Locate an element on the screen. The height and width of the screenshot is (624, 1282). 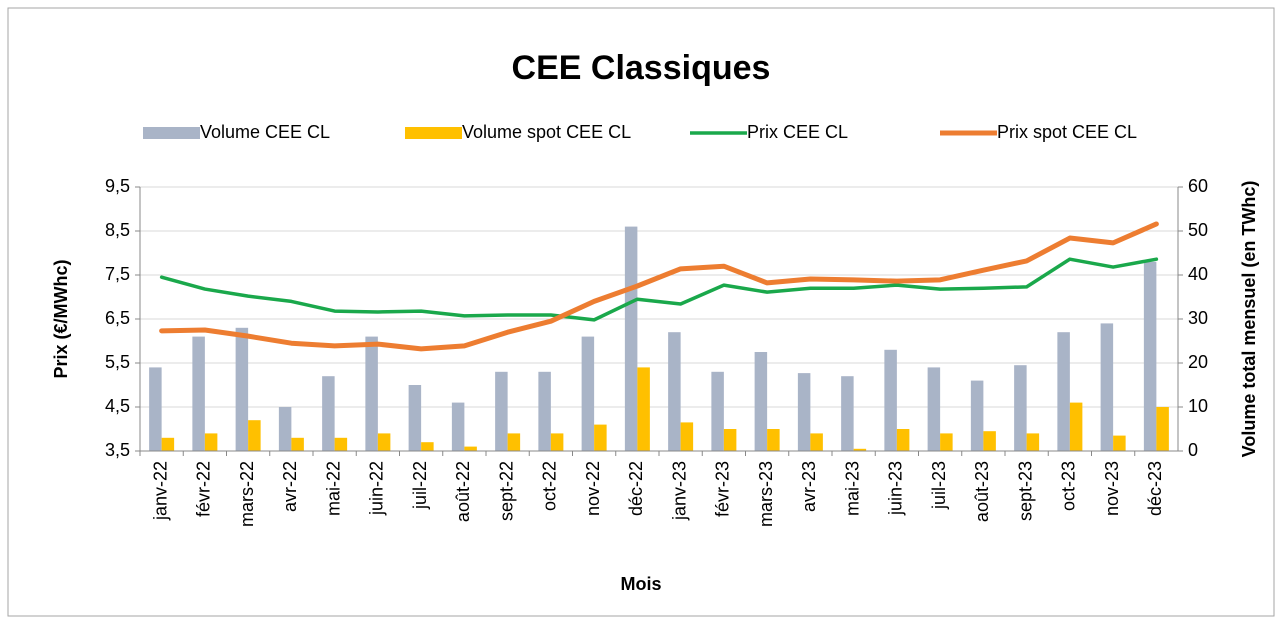
x-tick-label: août-23 is located at coordinates (982, 491).